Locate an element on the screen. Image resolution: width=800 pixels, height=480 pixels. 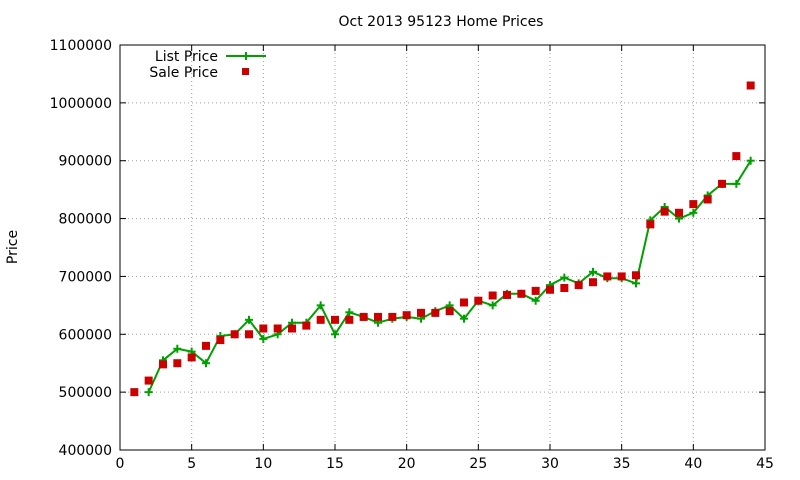
x-tick-label: 15 is located at coordinates (335, 464).